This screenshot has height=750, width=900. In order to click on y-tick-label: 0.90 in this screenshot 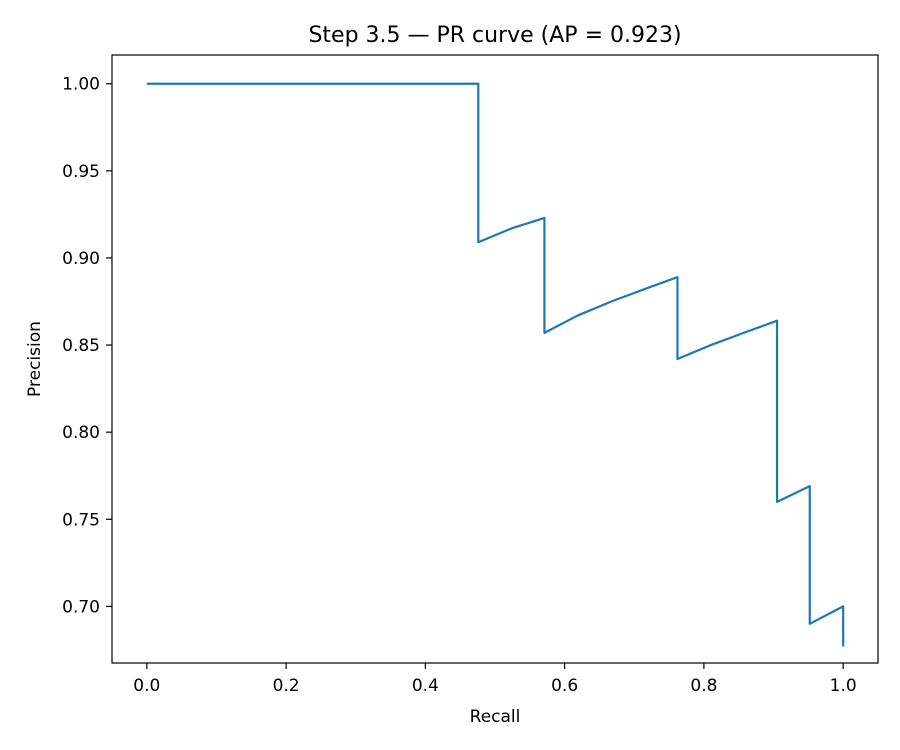, I will do `click(81, 259)`.